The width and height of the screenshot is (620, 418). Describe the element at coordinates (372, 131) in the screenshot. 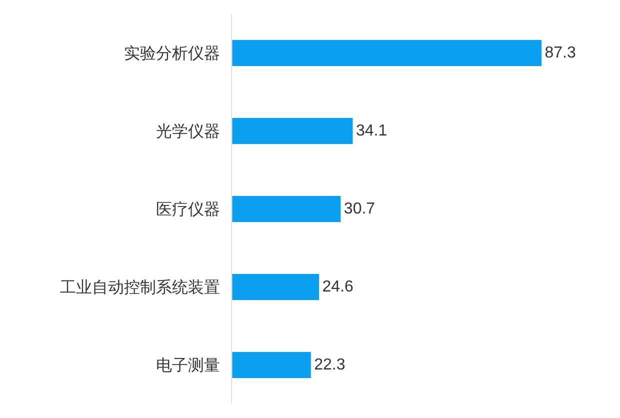

I see `data-label: 34.1` at that location.